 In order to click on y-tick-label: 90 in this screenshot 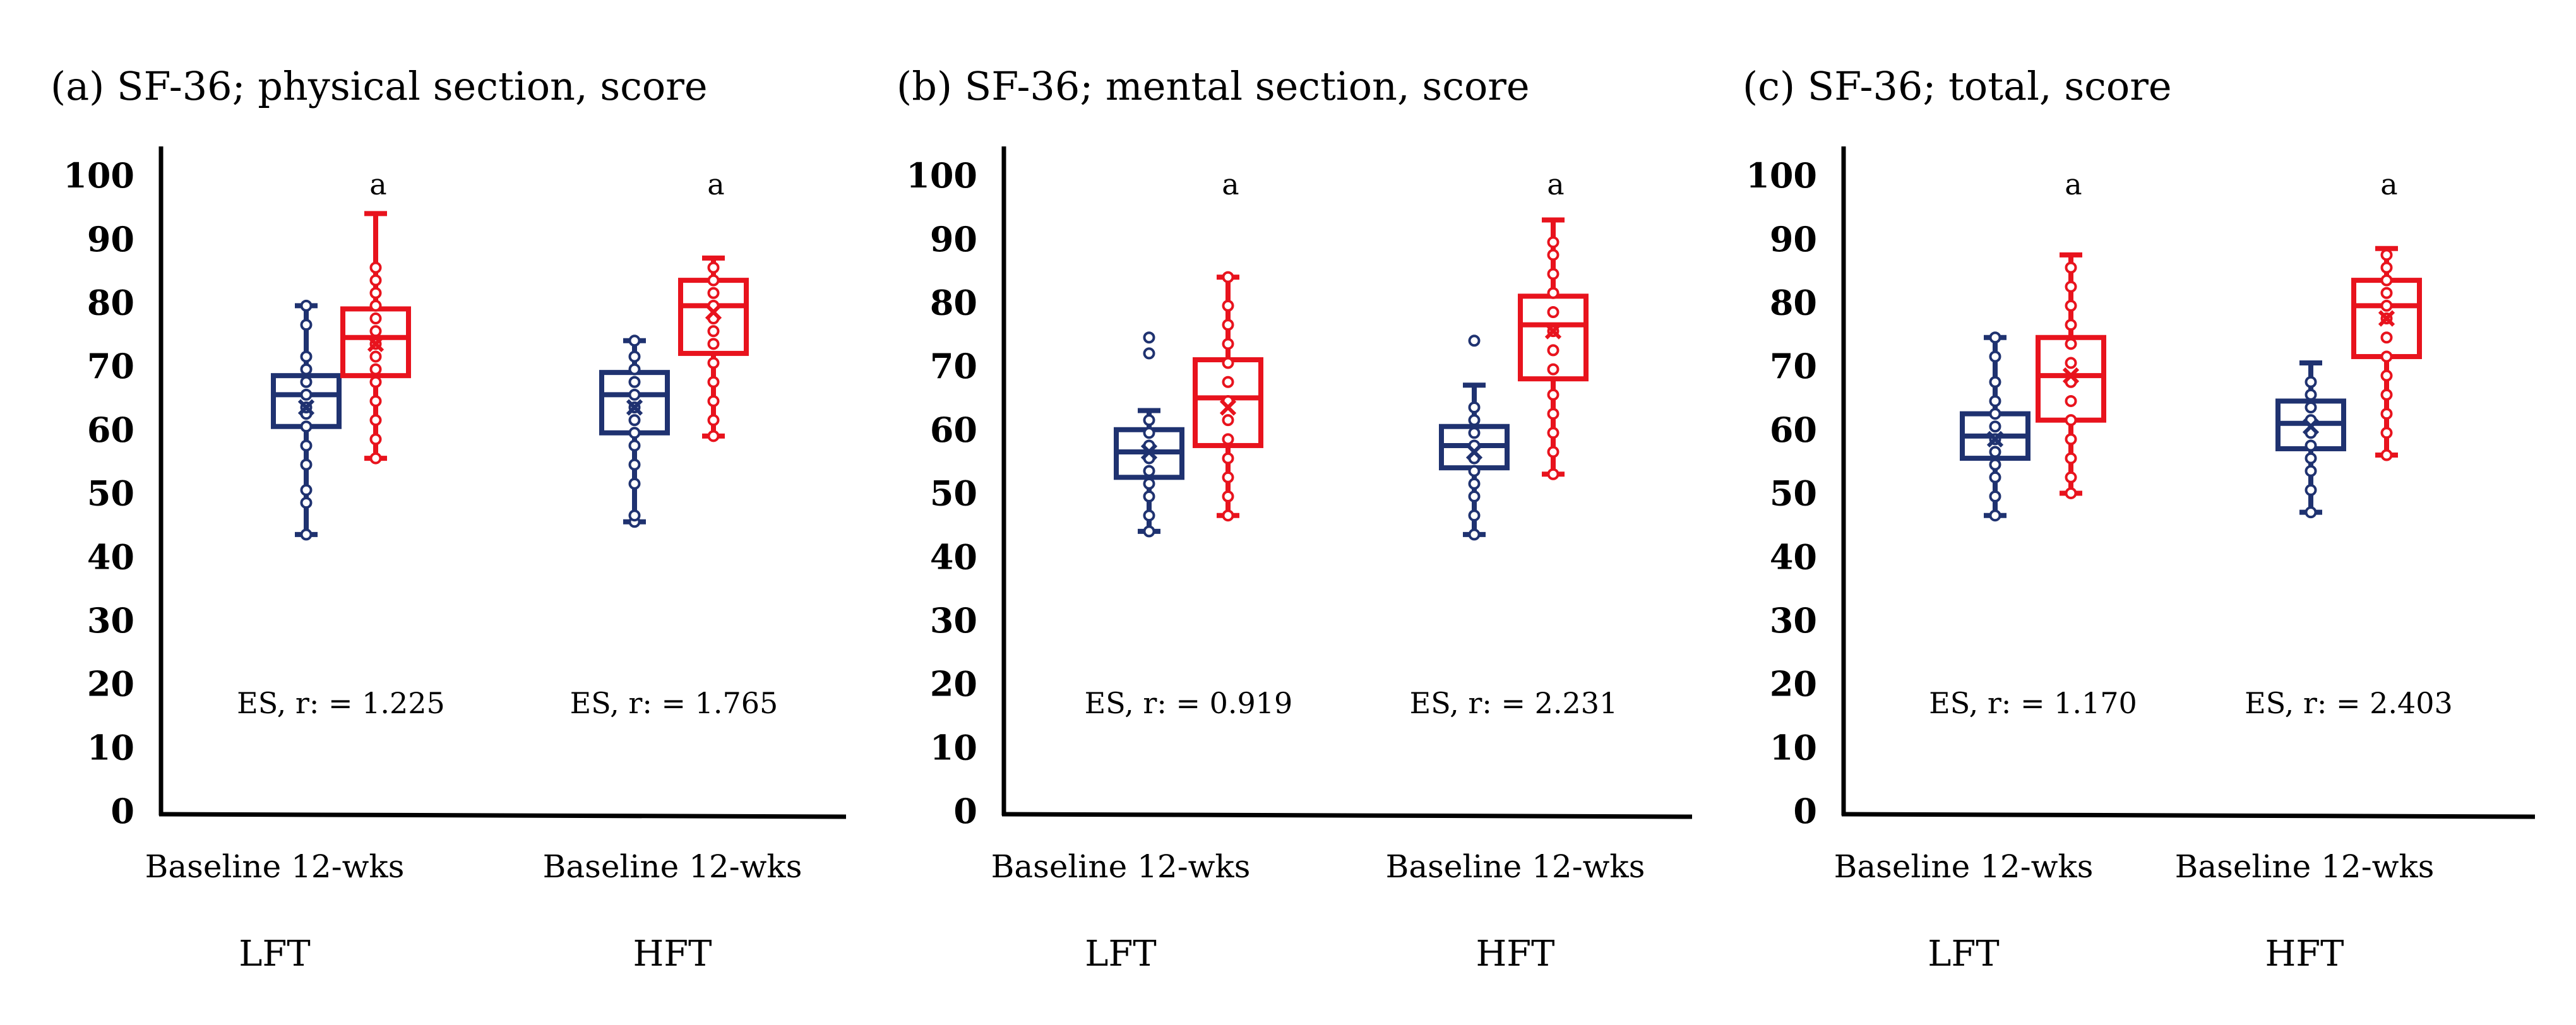, I will do `click(1793, 239)`.